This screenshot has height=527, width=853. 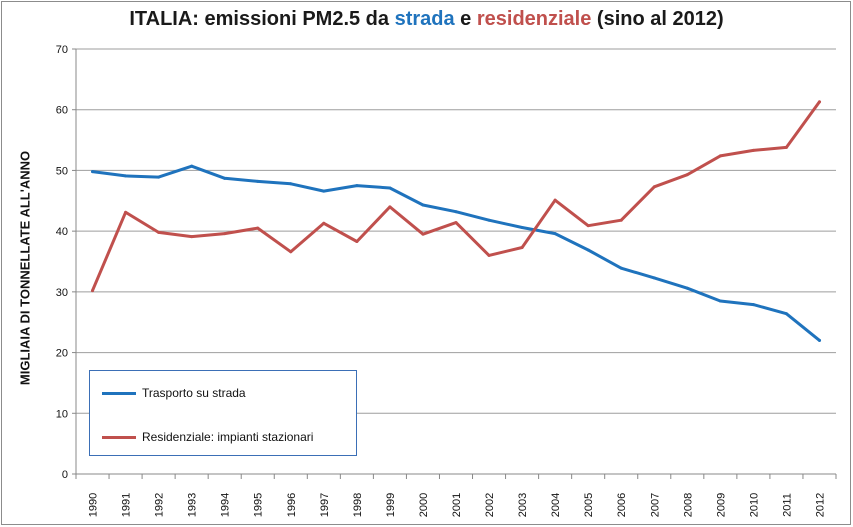 I want to click on x-tick-label: 1997, so click(x=325, y=505).